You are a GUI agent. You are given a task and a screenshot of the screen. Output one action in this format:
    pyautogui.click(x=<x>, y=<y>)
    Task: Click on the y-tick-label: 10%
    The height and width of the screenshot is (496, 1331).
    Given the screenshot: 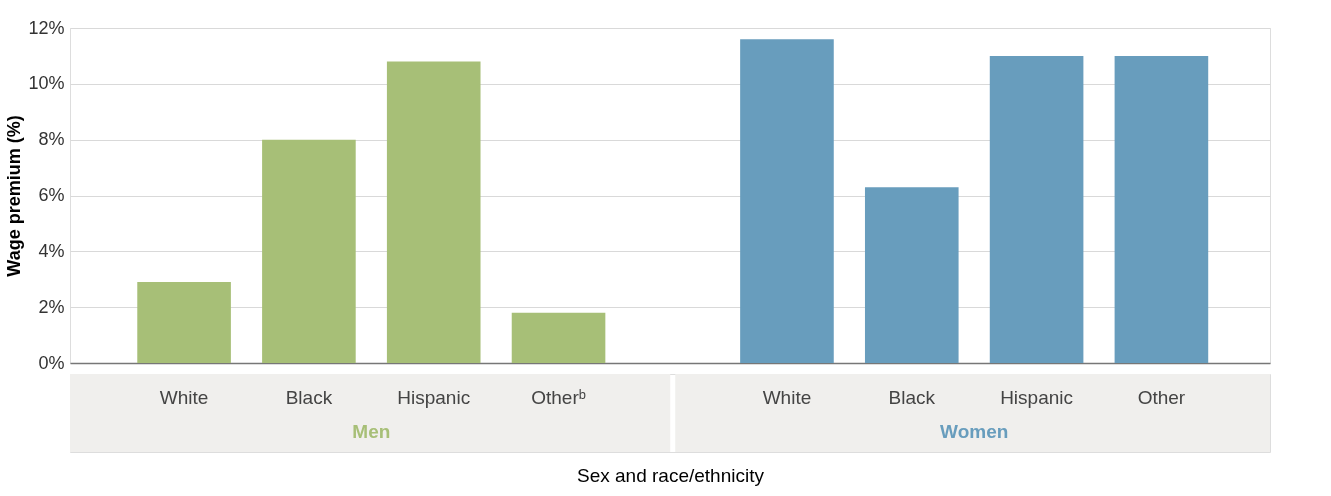 What is the action you would take?
    pyautogui.click(x=46, y=83)
    